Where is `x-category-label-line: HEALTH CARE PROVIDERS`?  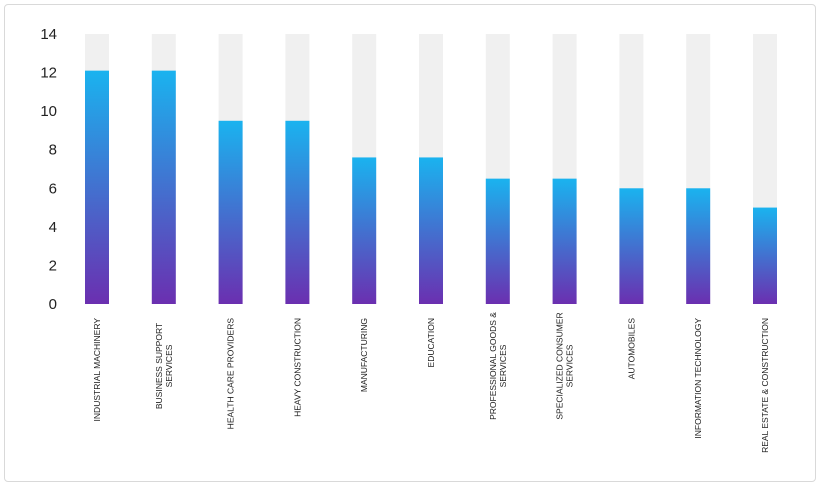
x-category-label-line: HEALTH CARE PROVIDERS is located at coordinates (231, 374).